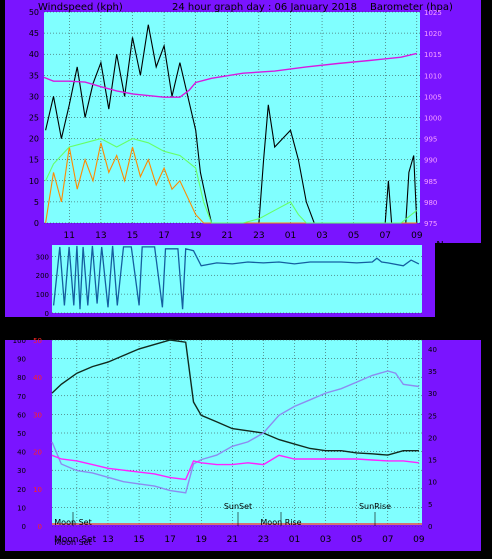  Describe the element at coordinates (40, 527) in the screenshot. I see `bottom-rain-tick-label: 0` at that location.